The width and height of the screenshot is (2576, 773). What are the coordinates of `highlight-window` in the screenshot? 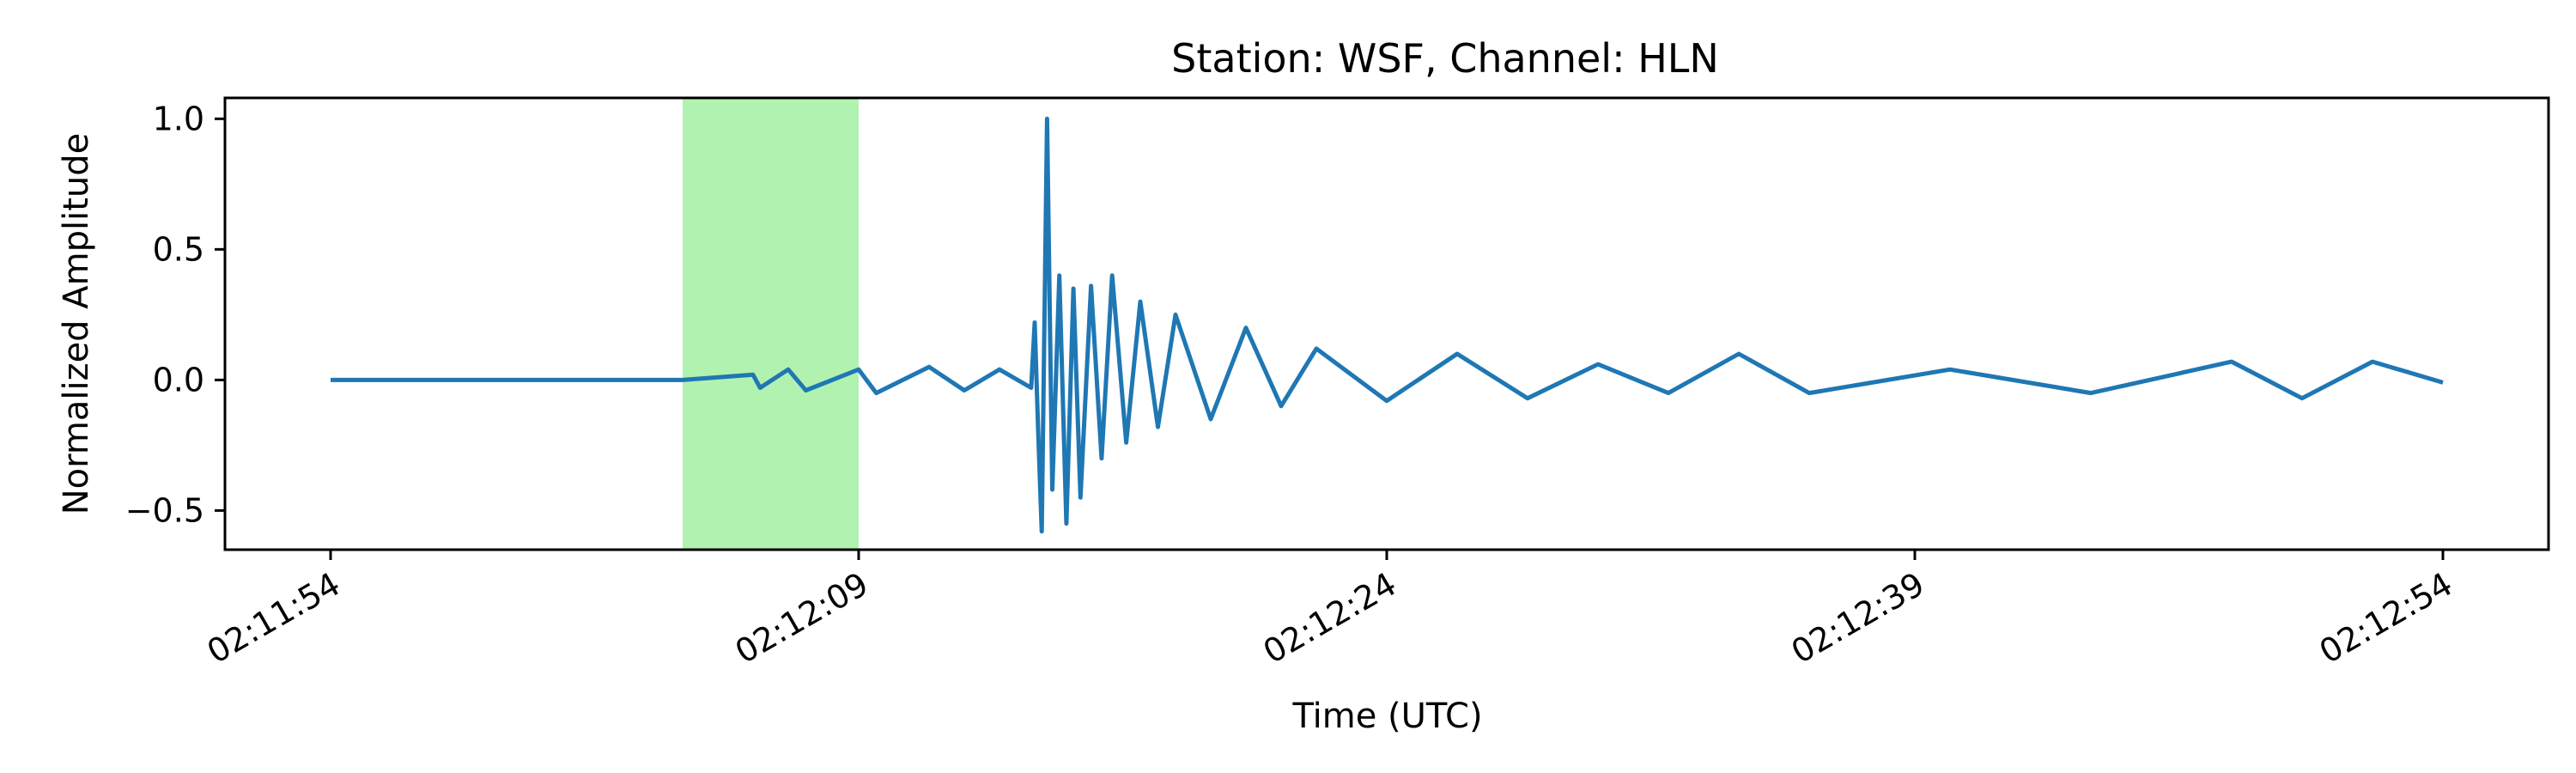 It's located at (771, 324).